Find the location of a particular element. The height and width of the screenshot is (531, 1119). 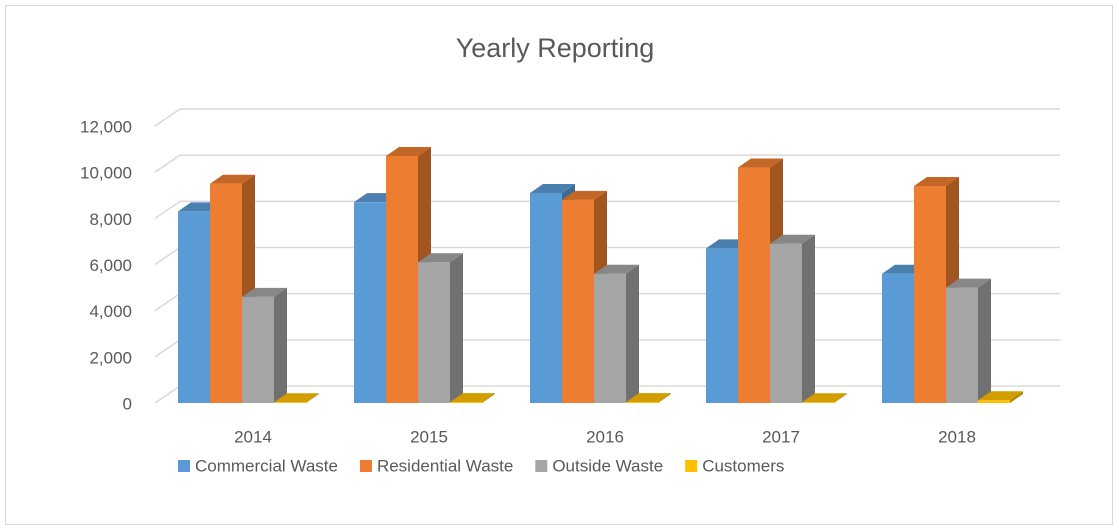

x-tick-label: 2014 is located at coordinates (253, 436).